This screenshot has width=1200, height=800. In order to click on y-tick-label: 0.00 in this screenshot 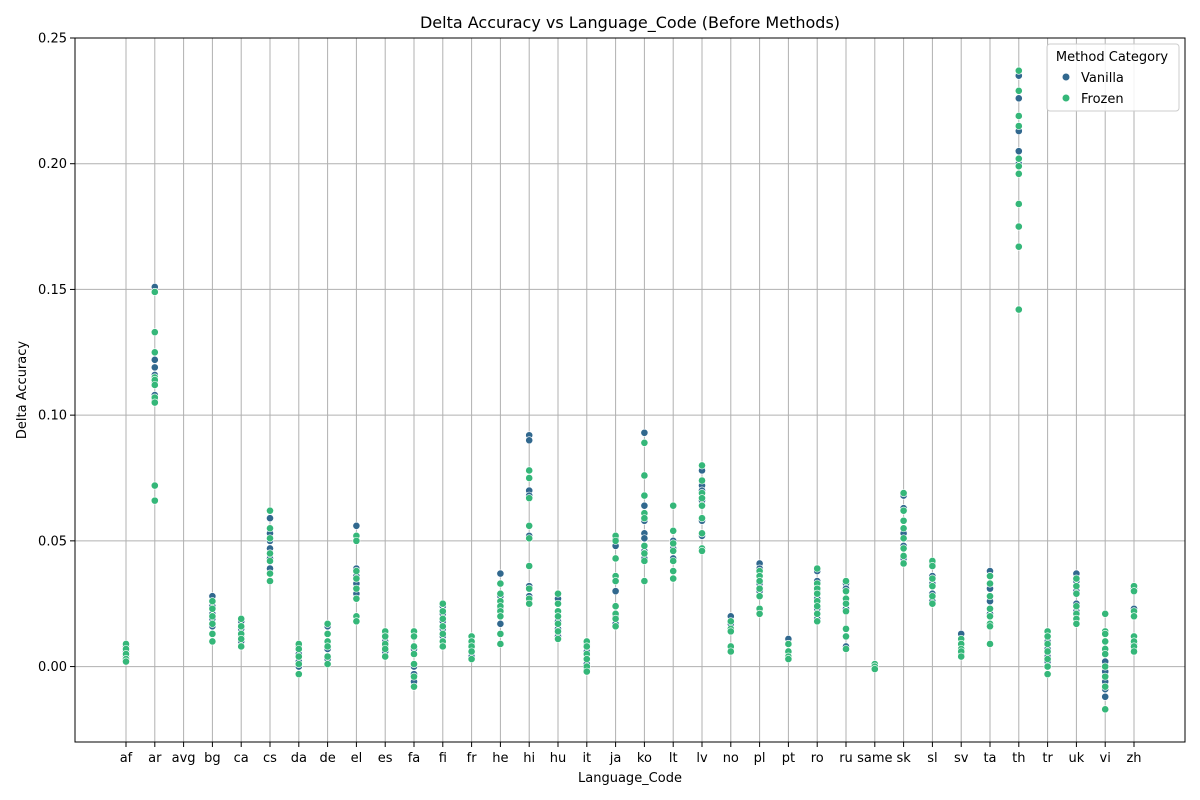, I will do `click(52, 667)`.